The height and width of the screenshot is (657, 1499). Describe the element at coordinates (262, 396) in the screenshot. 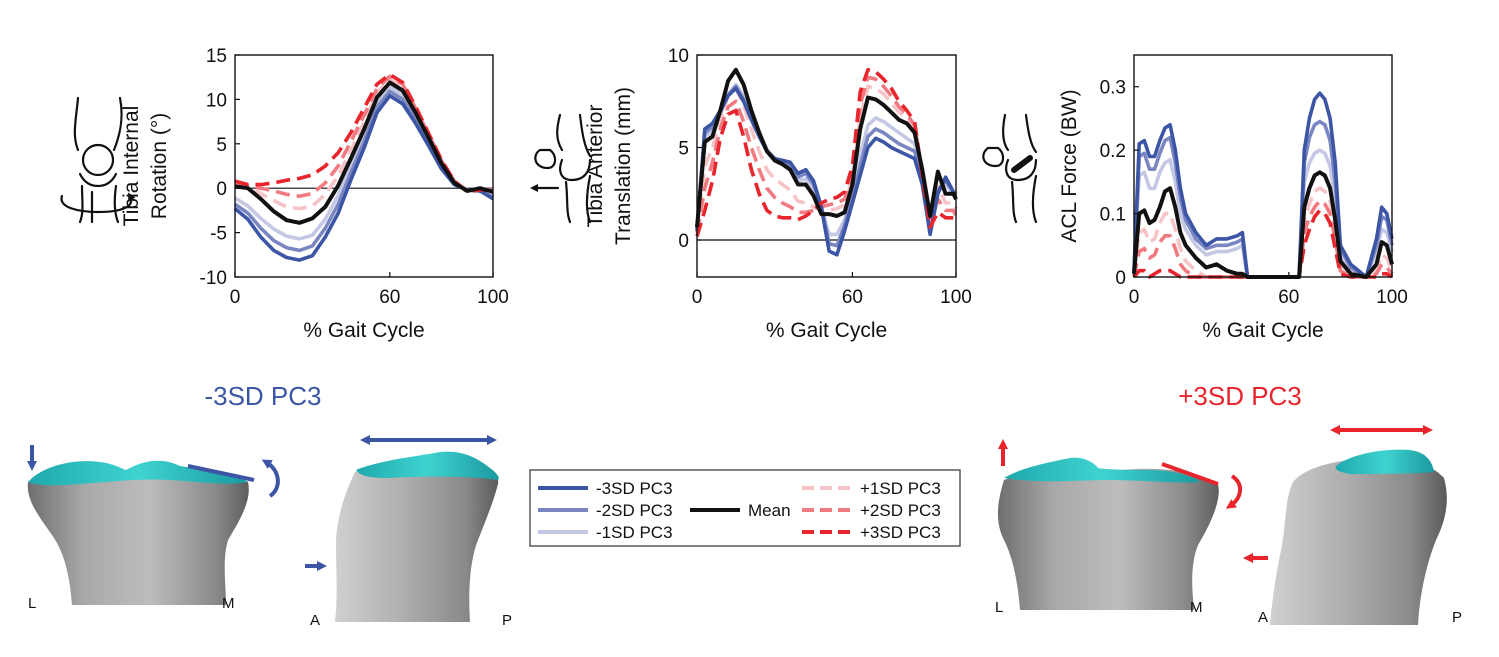

I see `minus-panel-title: -3SD PC3` at that location.